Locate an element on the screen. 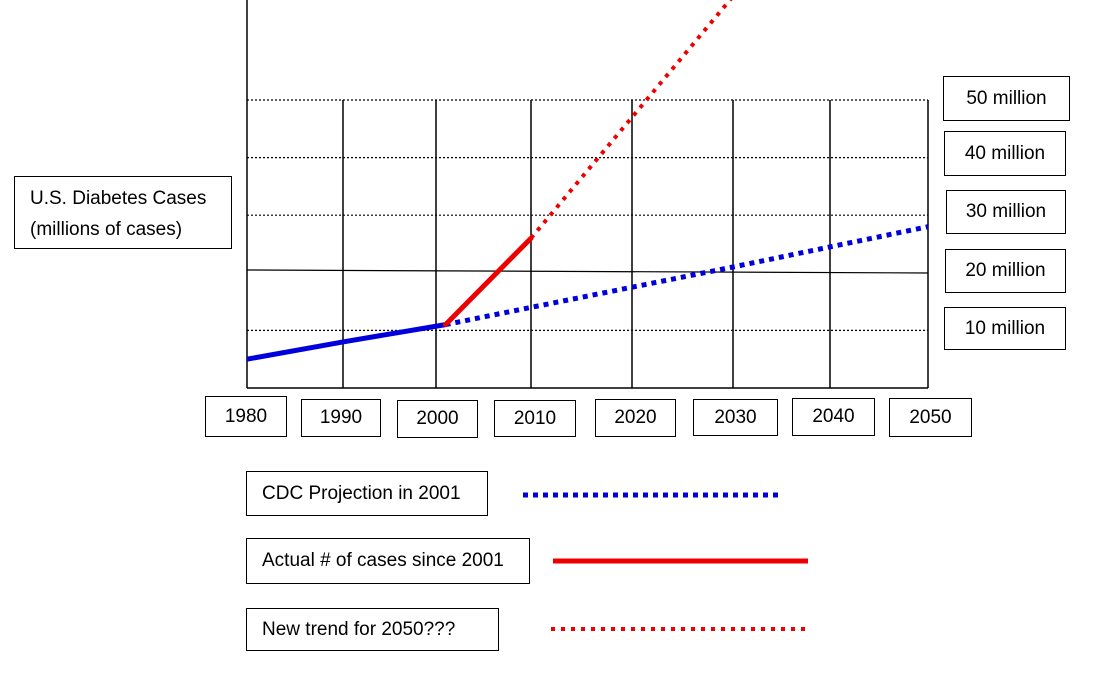 The image size is (1109, 685). legend-entry: CDC Projection in 2001 is located at coordinates (367, 493).